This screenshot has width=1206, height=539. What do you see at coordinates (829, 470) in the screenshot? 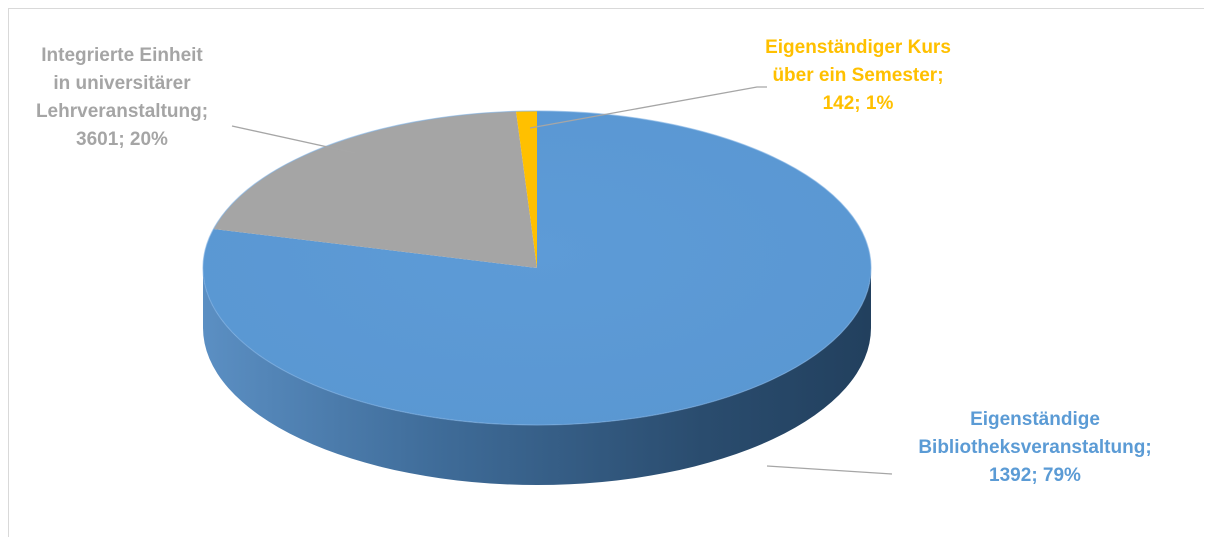
I see `leader-line-bibliotheksveranstaltung` at bounding box center [829, 470].